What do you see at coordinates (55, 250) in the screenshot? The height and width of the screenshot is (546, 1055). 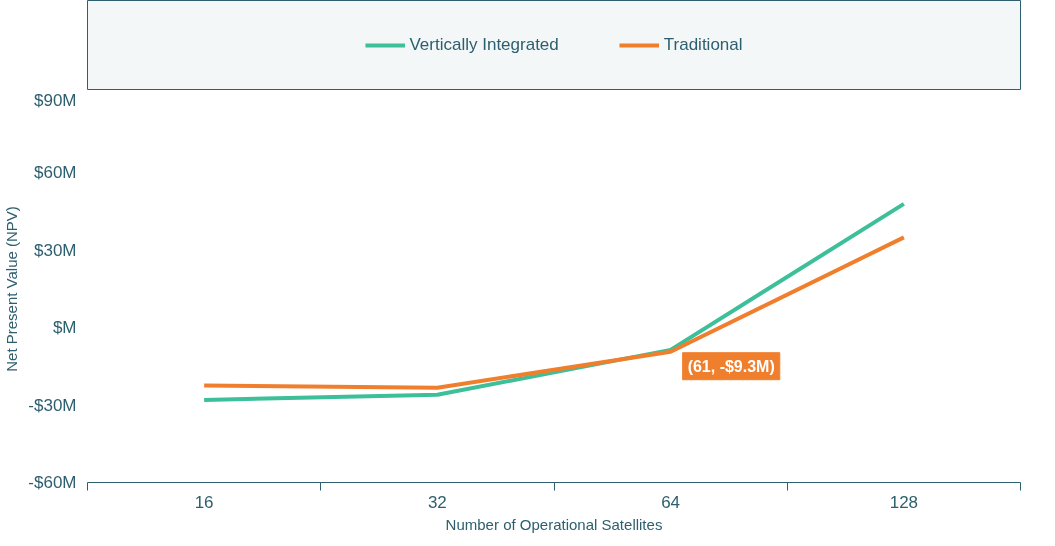 I see `y-tick-label: $30M` at bounding box center [55, 250].